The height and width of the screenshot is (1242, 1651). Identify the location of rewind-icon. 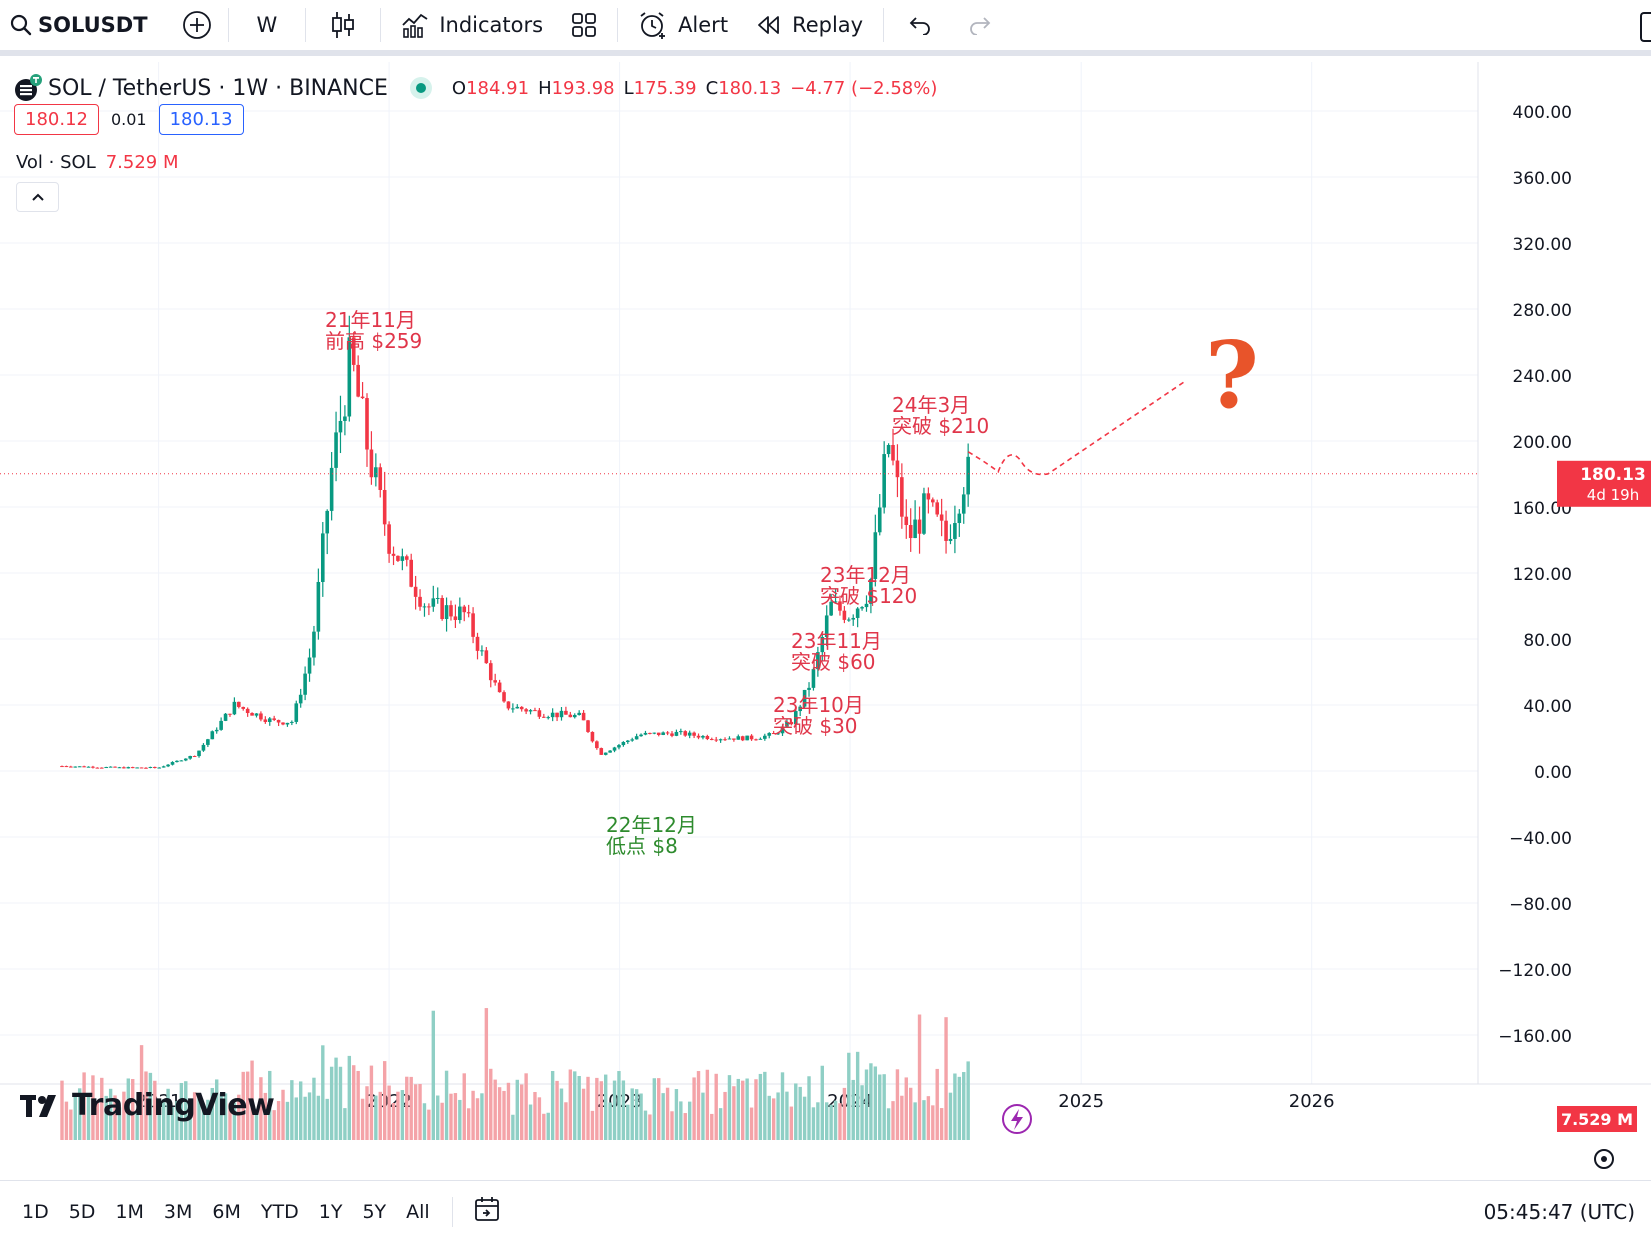
(768, 25).